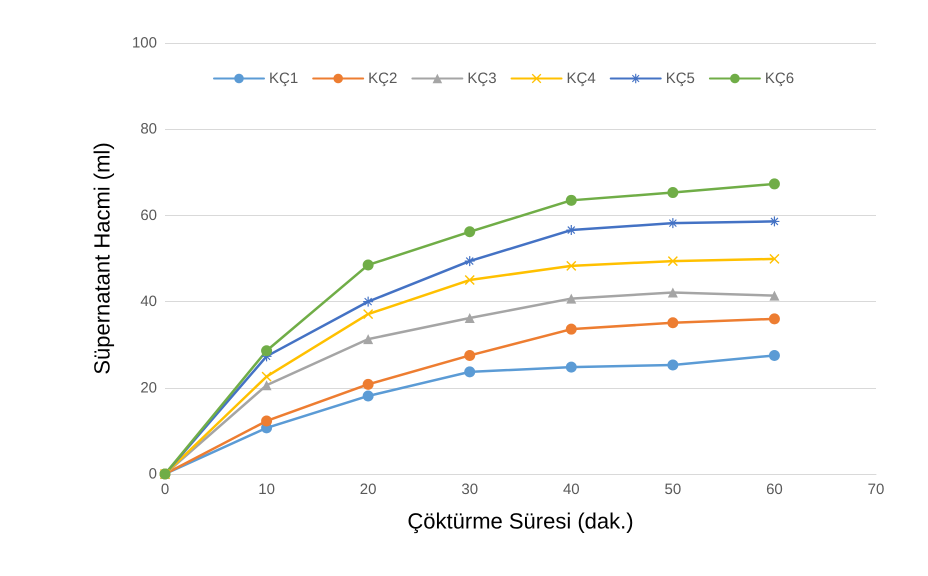 This screenshot has height=576, width=928. What do you see at coordinates (148, 301) in the screenshot?
I see `y-tick-label: 40` at bounding box center [148, 301].